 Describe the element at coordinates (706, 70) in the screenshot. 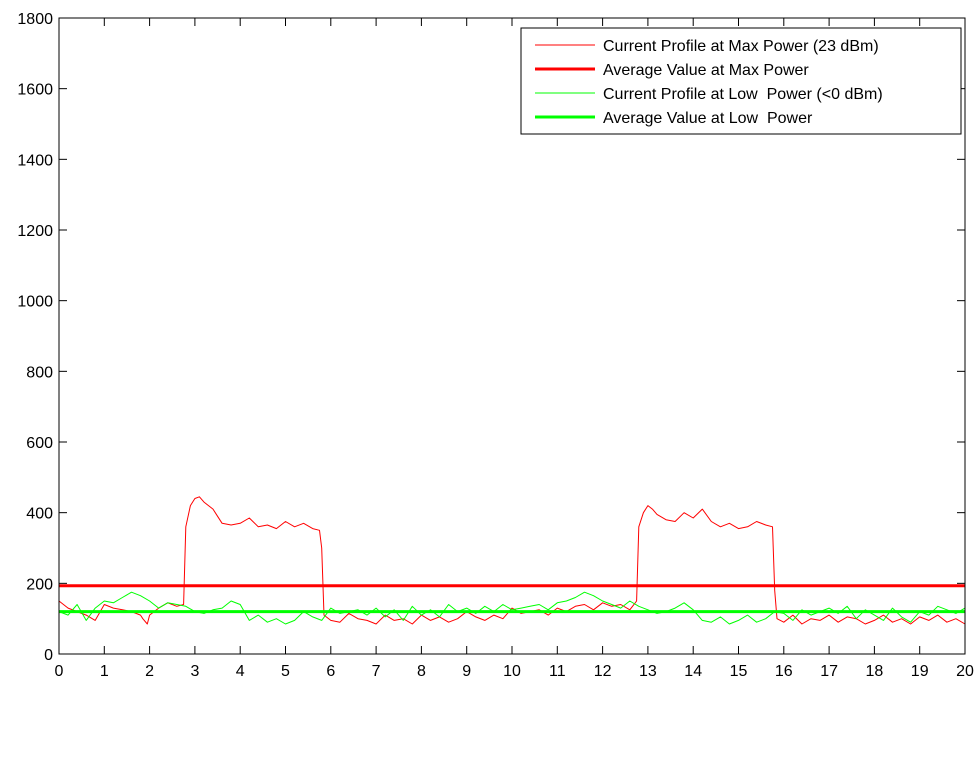

I see `legend-label-1: Average Value at Max Power` at that location.